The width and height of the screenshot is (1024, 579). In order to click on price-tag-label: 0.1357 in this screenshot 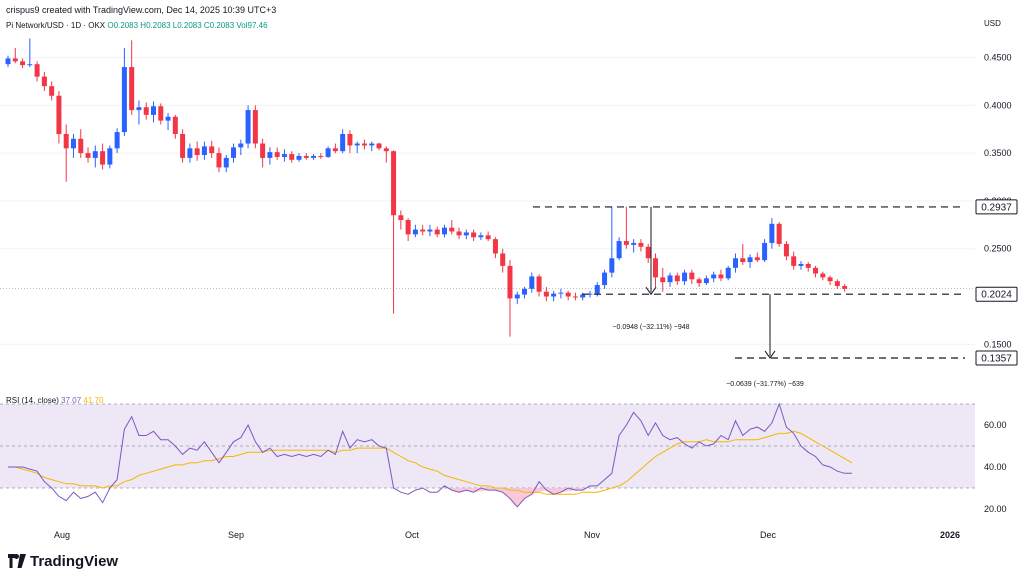, I will do `click(996, 358)`.